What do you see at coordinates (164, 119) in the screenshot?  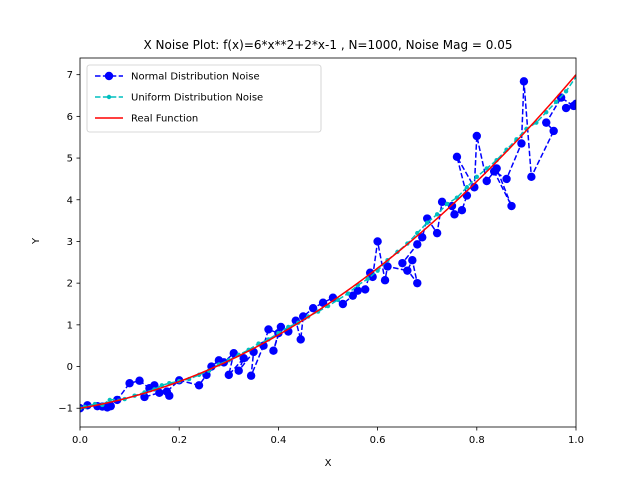 I see `legend-label: Real Function` at bounding box center [164, 119].